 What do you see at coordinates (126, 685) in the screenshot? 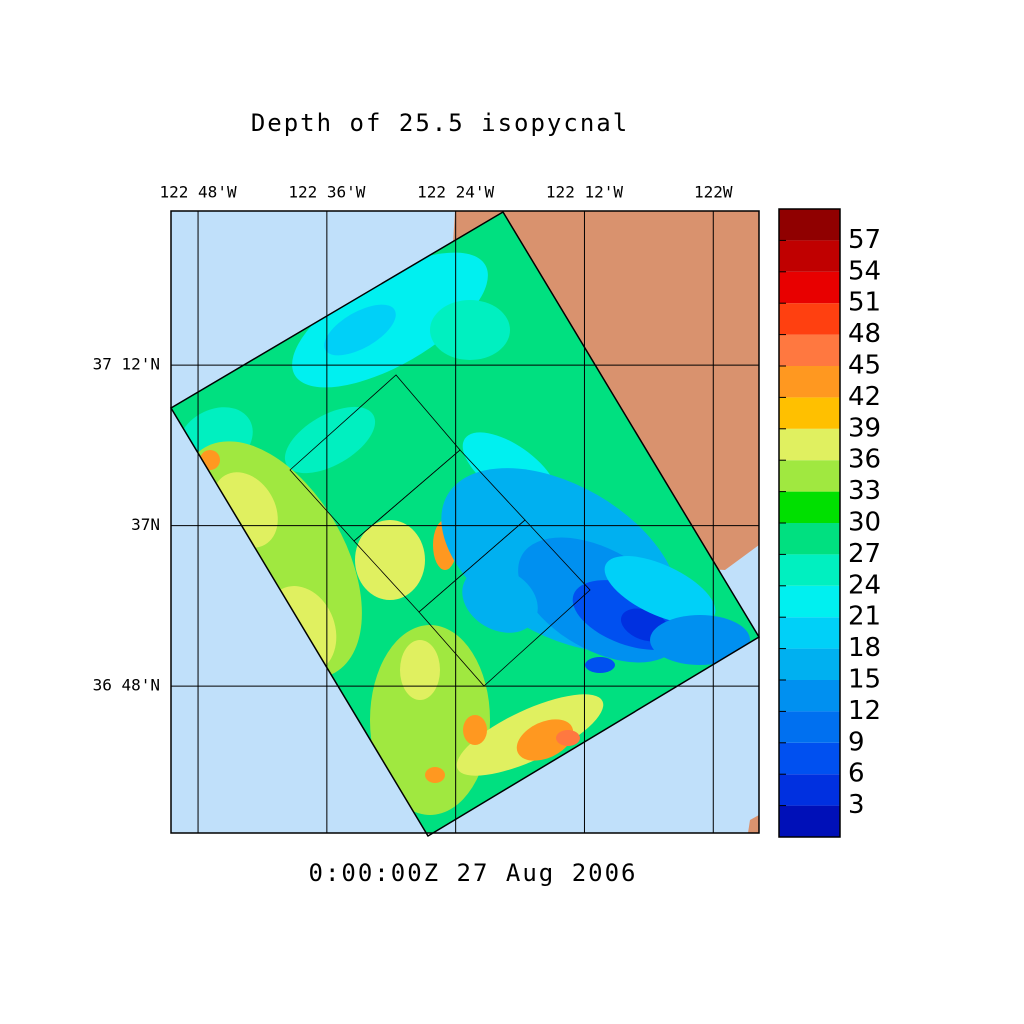
I see `lat-label: 36 48'N` at bounding box center [126, 685].